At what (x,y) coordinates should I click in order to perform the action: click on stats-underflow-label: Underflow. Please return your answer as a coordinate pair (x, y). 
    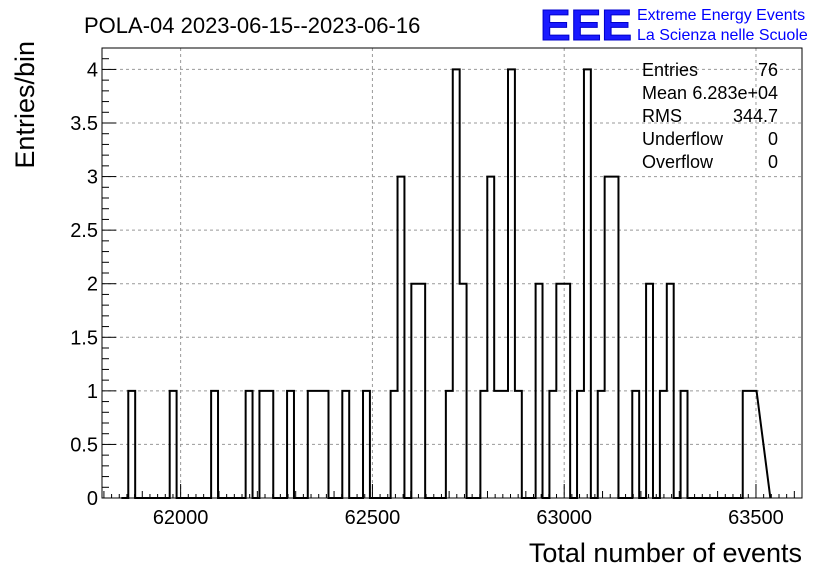
    Looking at the image, I should click on (683, 139).